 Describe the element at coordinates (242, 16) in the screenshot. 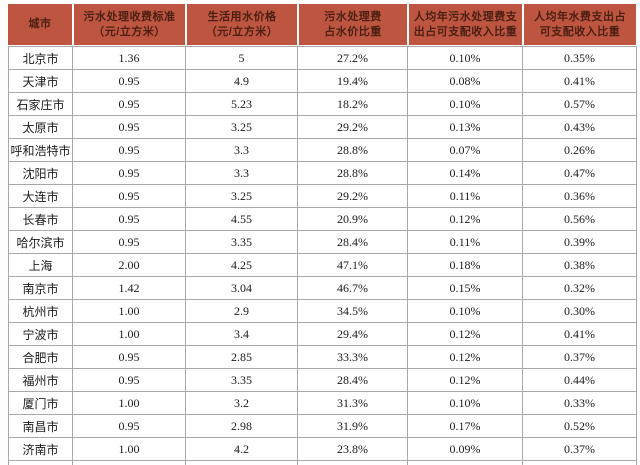

I see `header-line: 生活用水价格` at that location.